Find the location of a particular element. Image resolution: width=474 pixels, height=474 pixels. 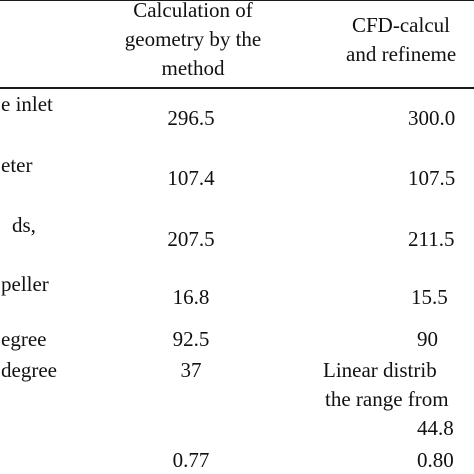

row-5-col3: 90 is located at coordinates (427, 339).